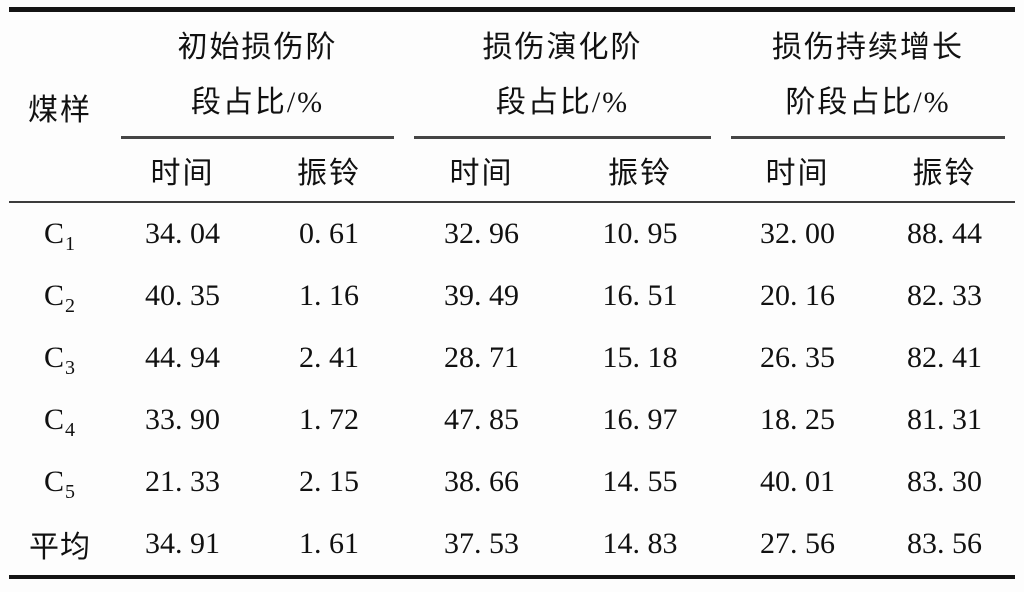 The image size is (1024, 592). Describe the element at coordinates (868, 47) in the screenshot. I see `group-title-line1: 损伤持续增长` at that location.